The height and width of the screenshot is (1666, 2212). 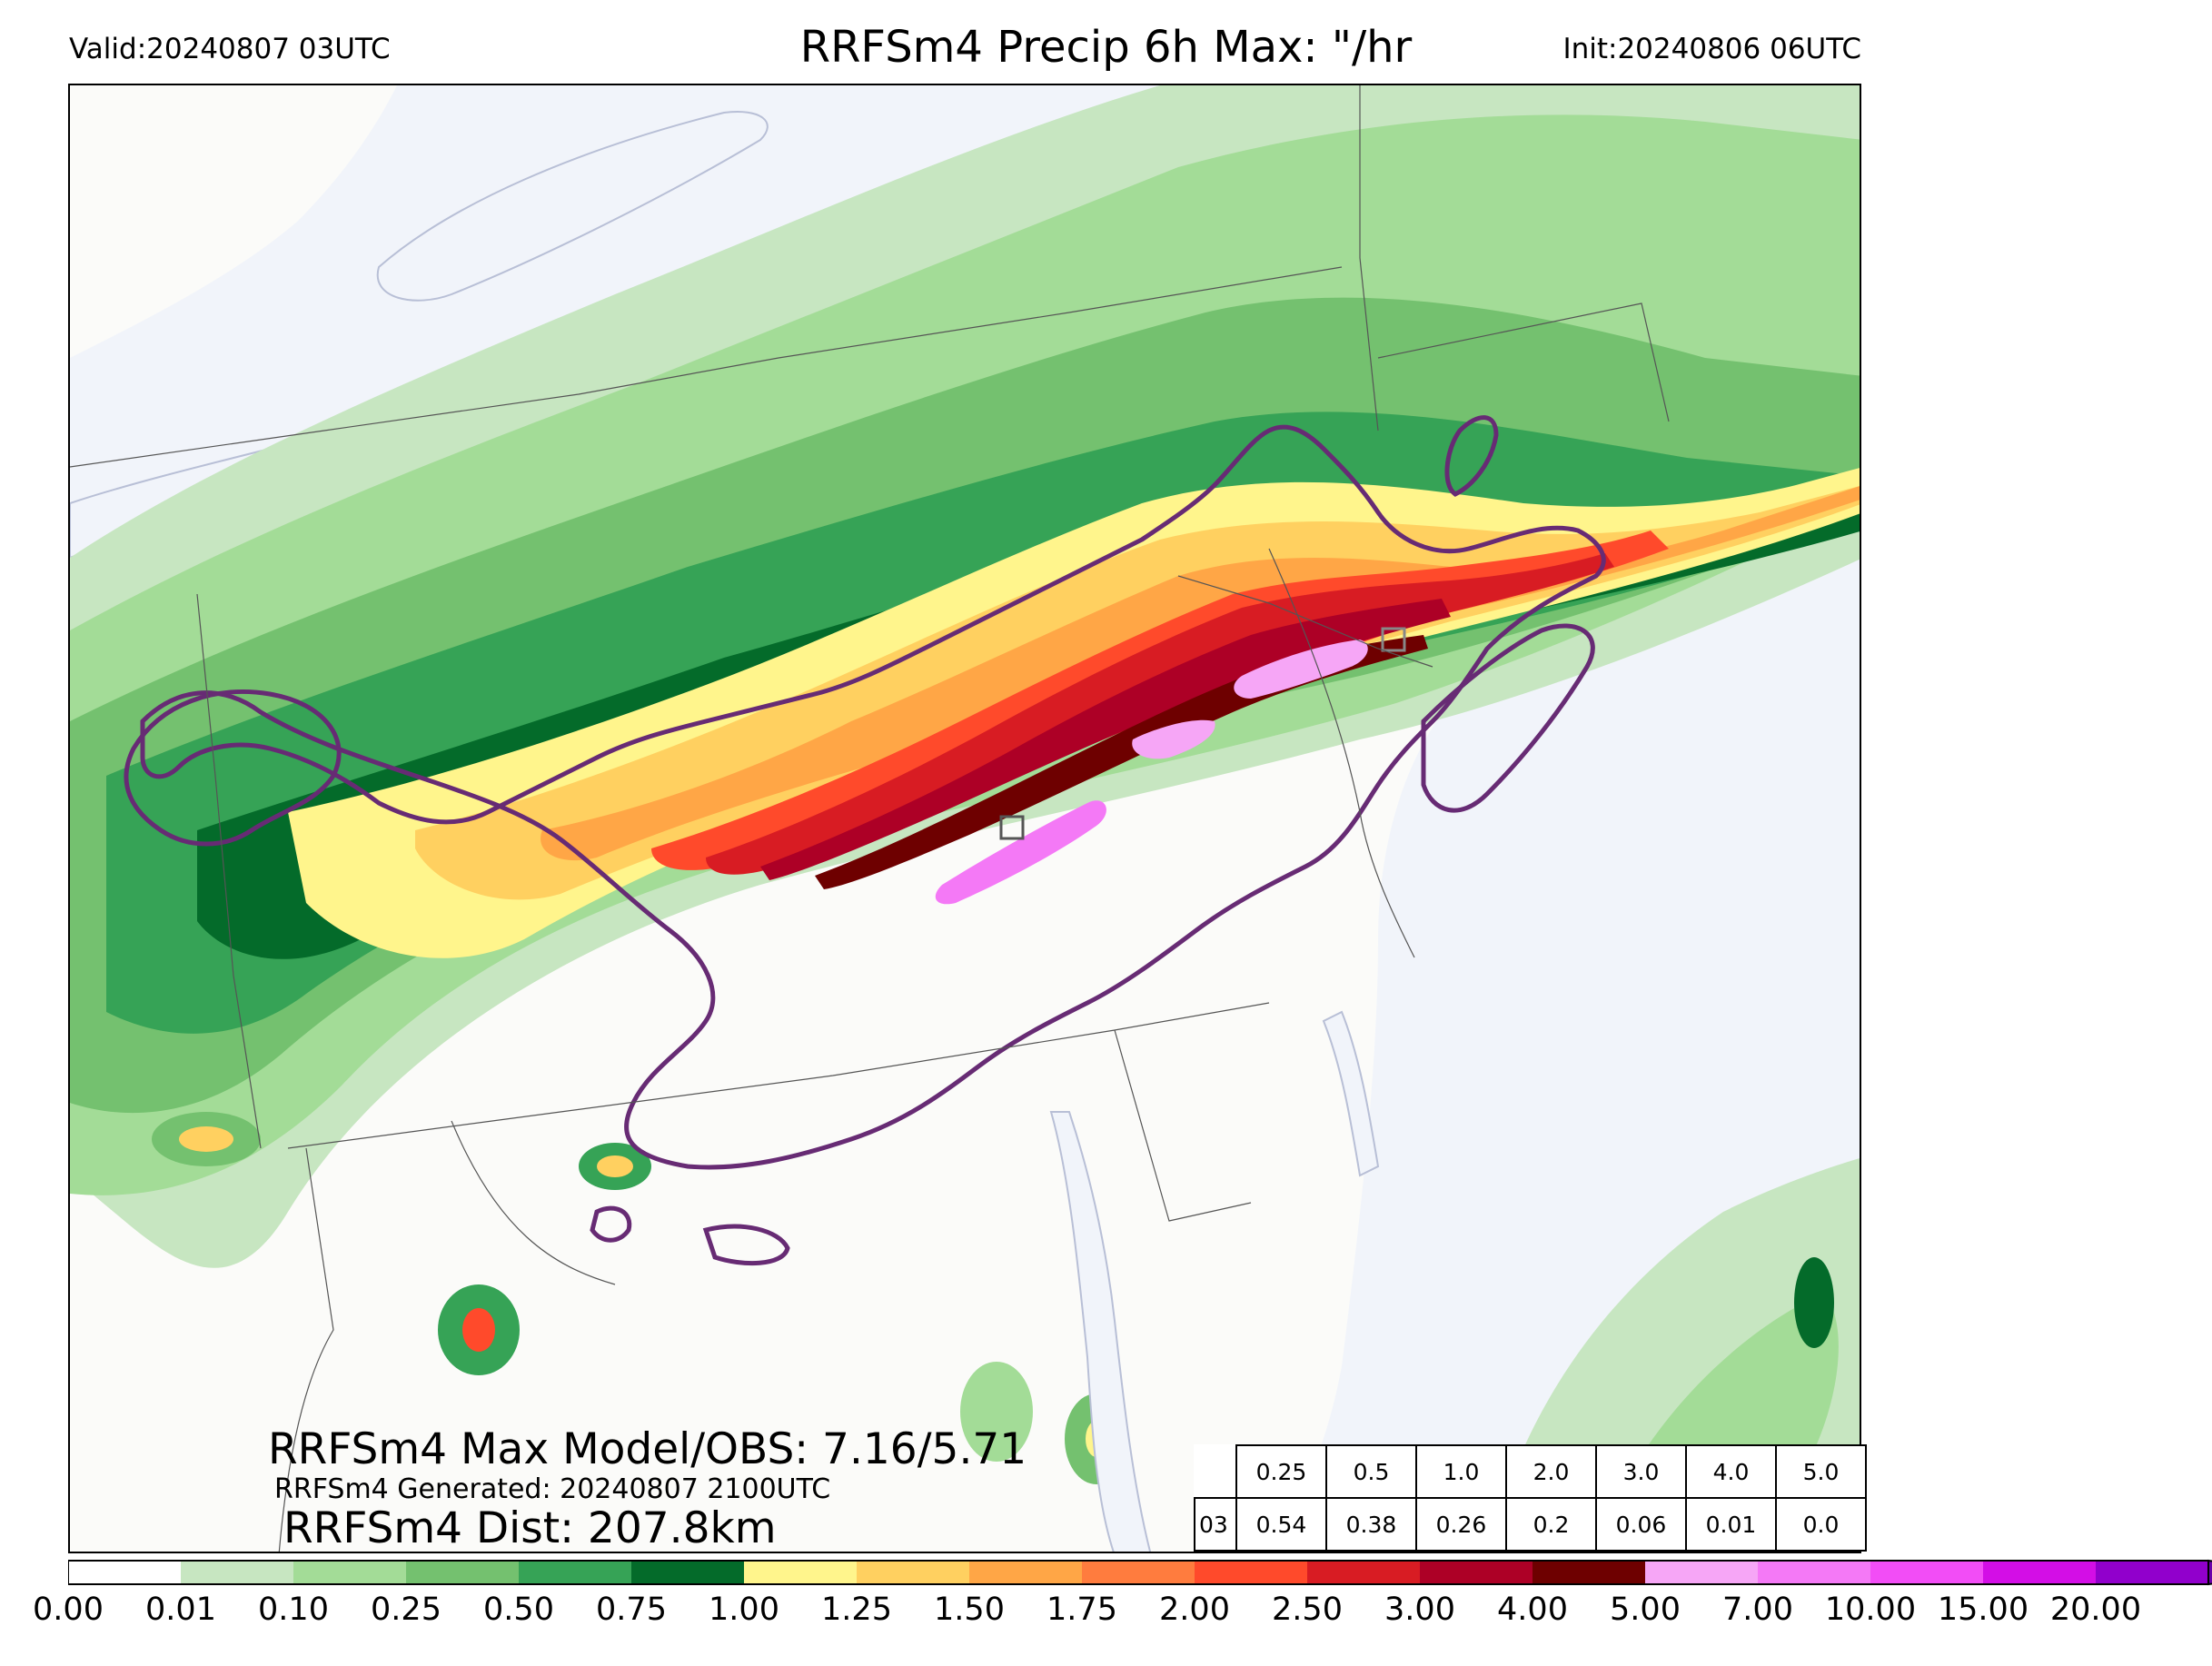 I want to click on lake-ontario, so click(x=572, y=206).